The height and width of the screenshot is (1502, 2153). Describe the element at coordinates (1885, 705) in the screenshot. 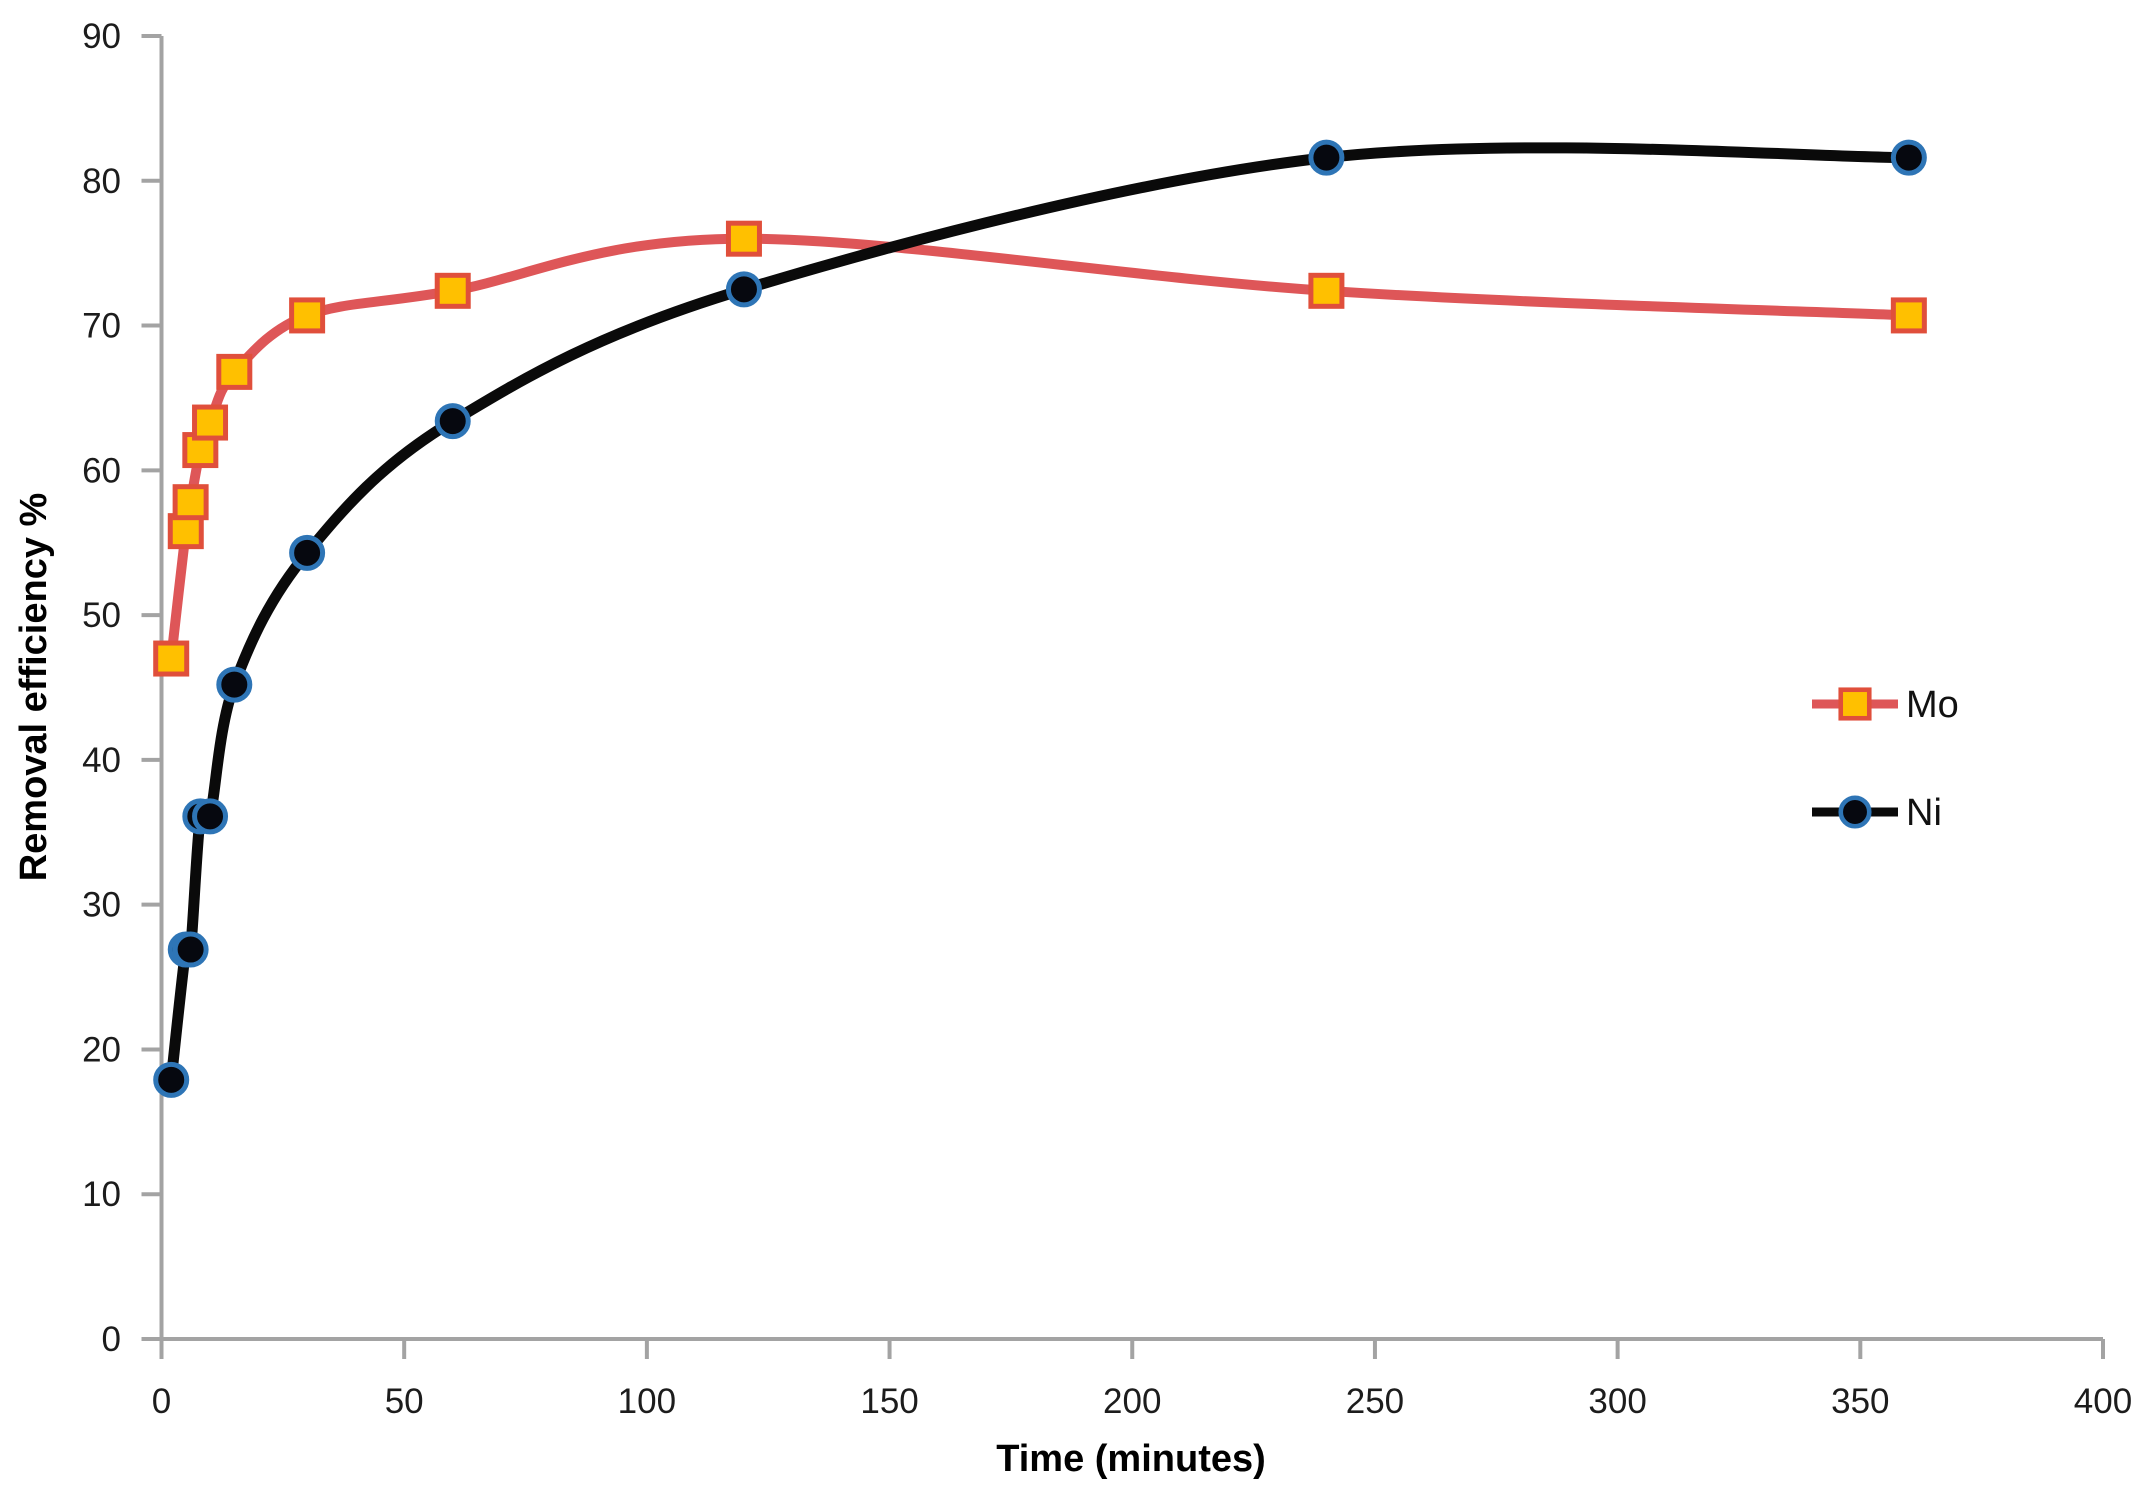

I see `legend-item-mo: Mo` at that location.